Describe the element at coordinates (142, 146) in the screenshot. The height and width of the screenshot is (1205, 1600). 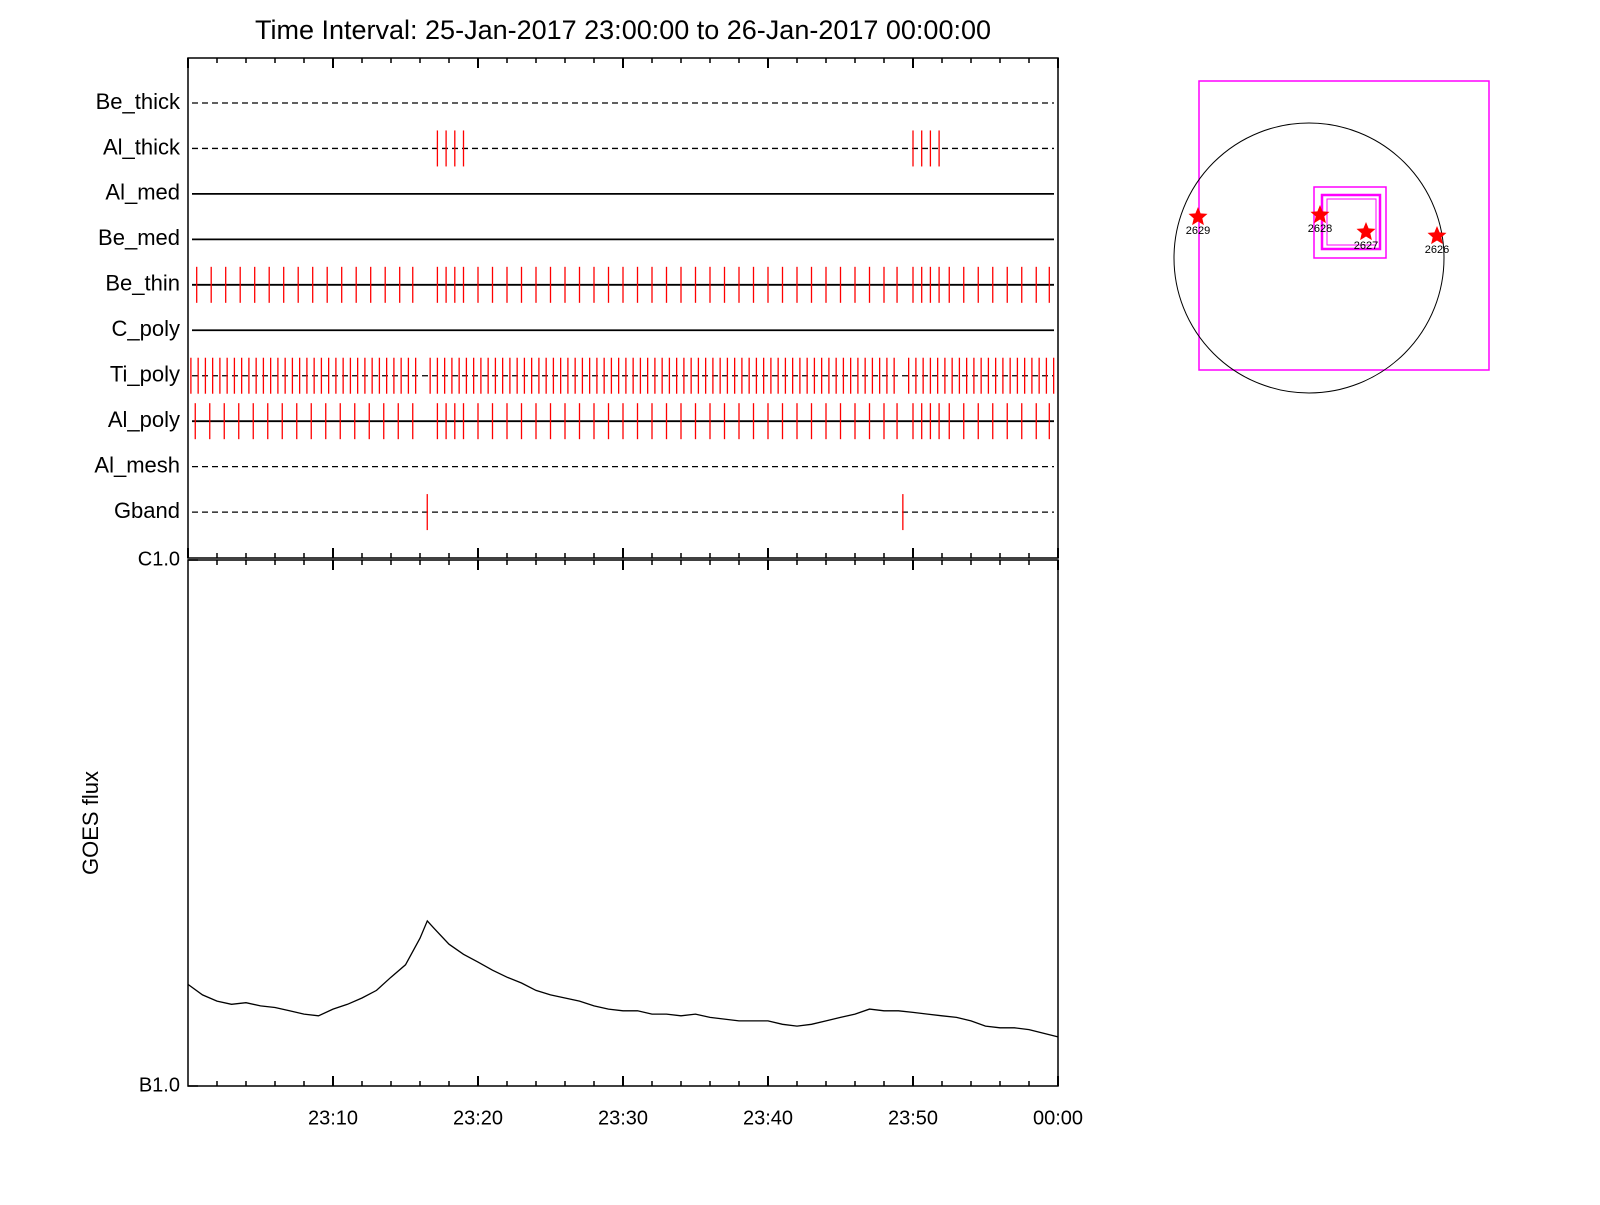
I see `row-label: Al_thick` at that location.